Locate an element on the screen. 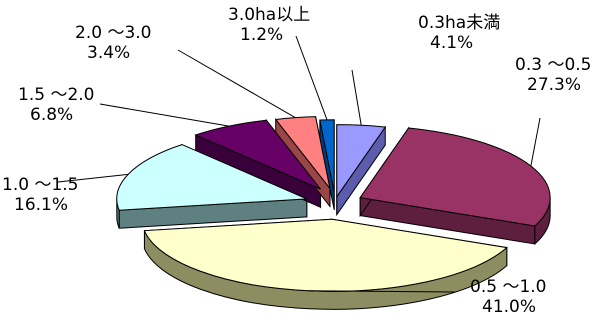 The image size is (599, 331). slice-category: 0.3 ～0.5 is located at coordinates (553, 65).